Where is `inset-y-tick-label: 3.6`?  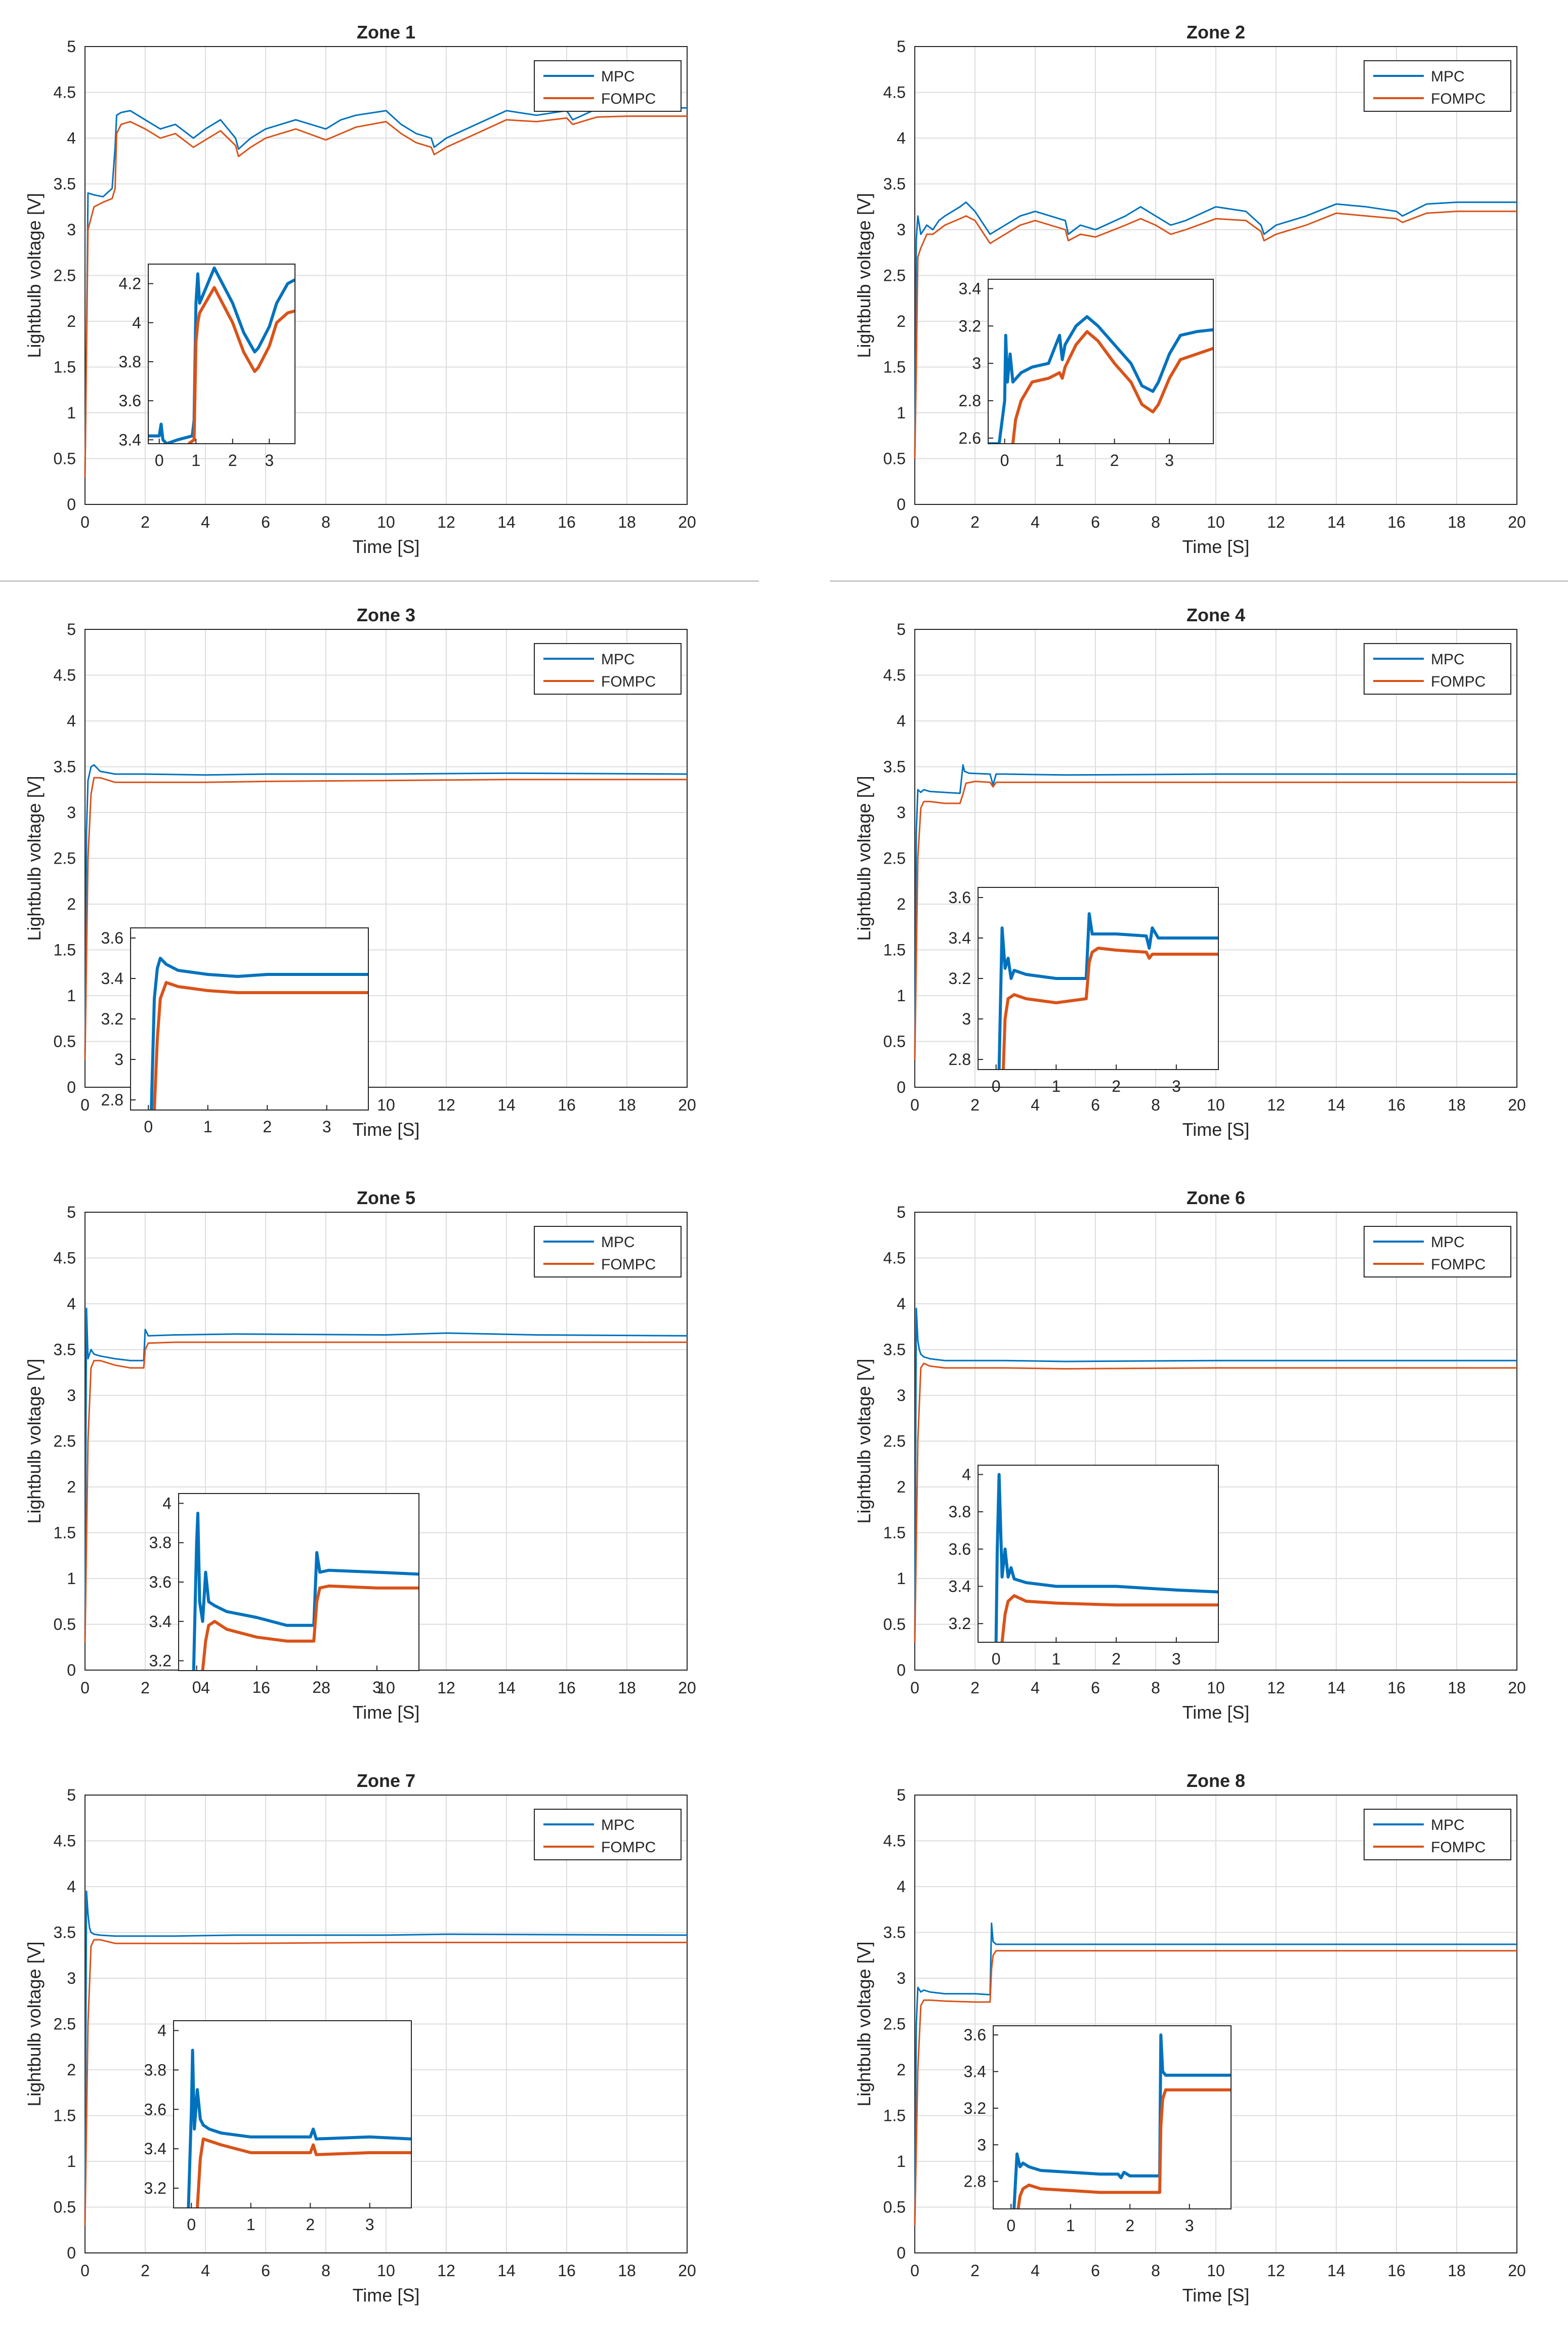 inset-y-tick-label: 3.6 is located at coordinates (975, 2035).